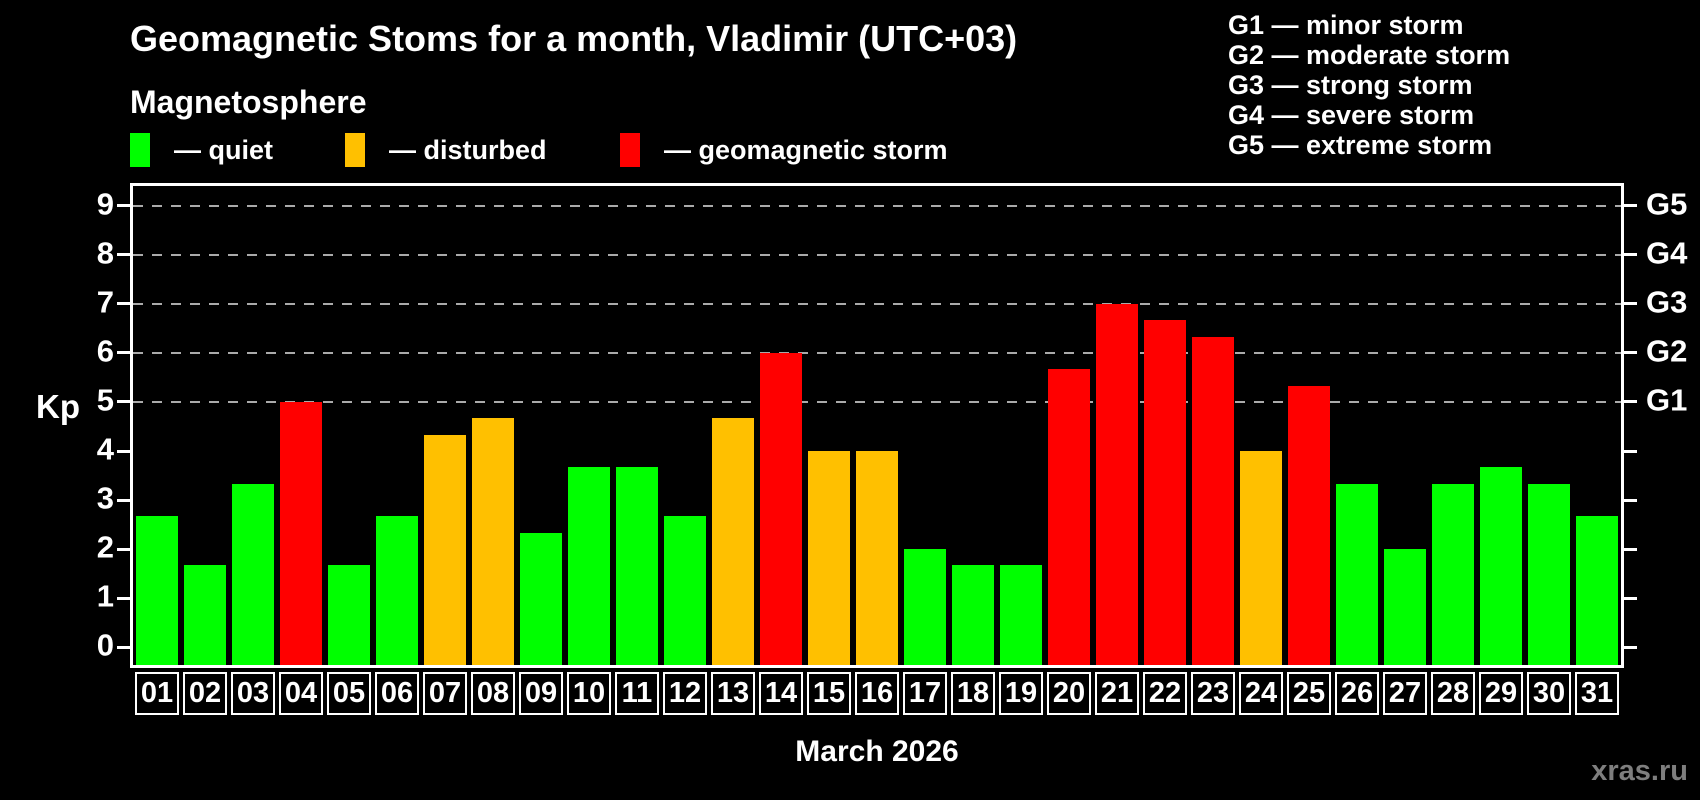 The image size is (1700, 800). What do you see at coordinates (493, 693) in the screenshot?
I see `day-label-08: 08` at bounding box center [493, 693].